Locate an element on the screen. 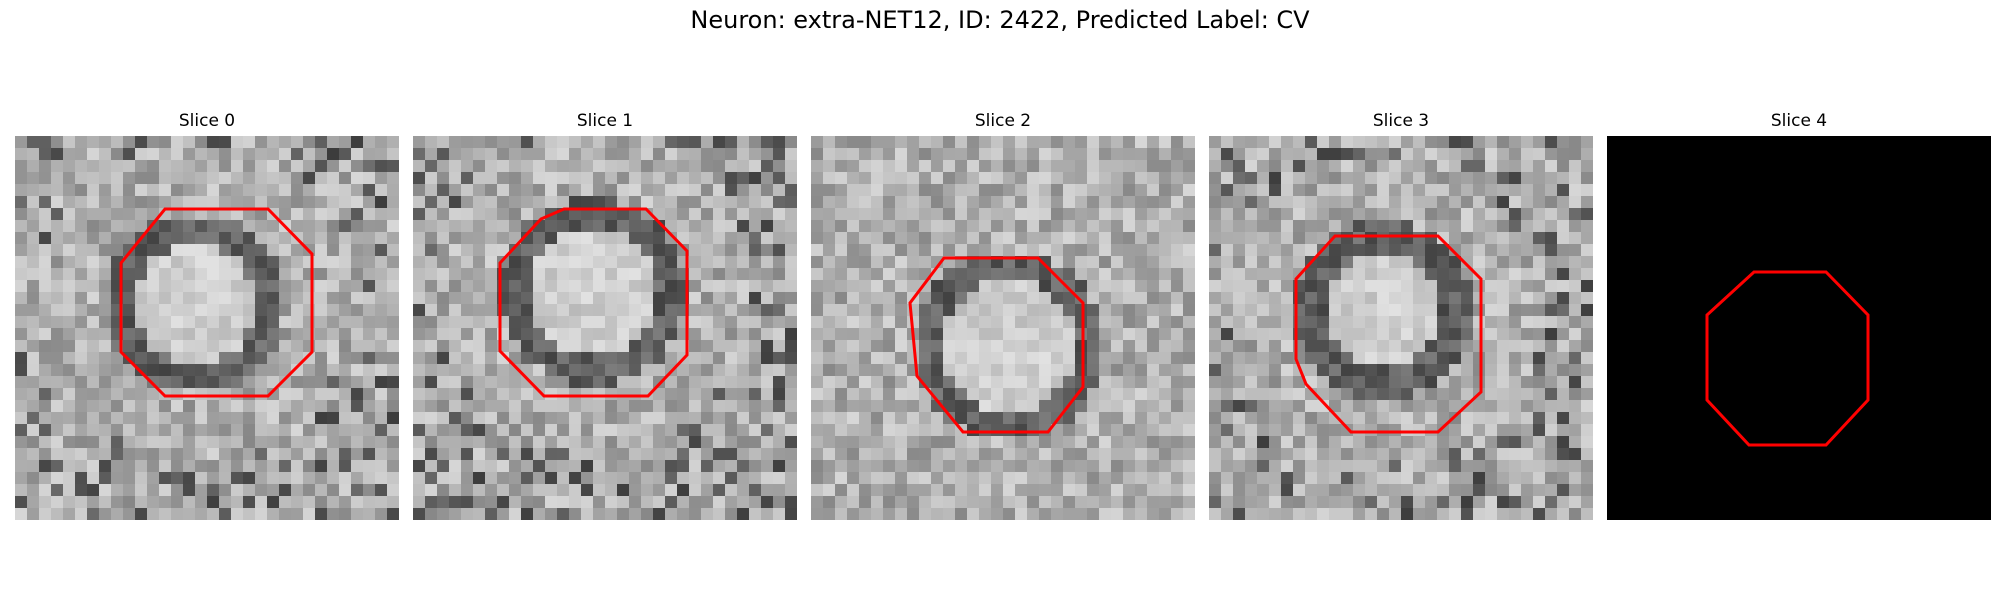 This screenshot has width=2000, height=600. slice-title: Slice 0 is located at coordinates (207, 121).